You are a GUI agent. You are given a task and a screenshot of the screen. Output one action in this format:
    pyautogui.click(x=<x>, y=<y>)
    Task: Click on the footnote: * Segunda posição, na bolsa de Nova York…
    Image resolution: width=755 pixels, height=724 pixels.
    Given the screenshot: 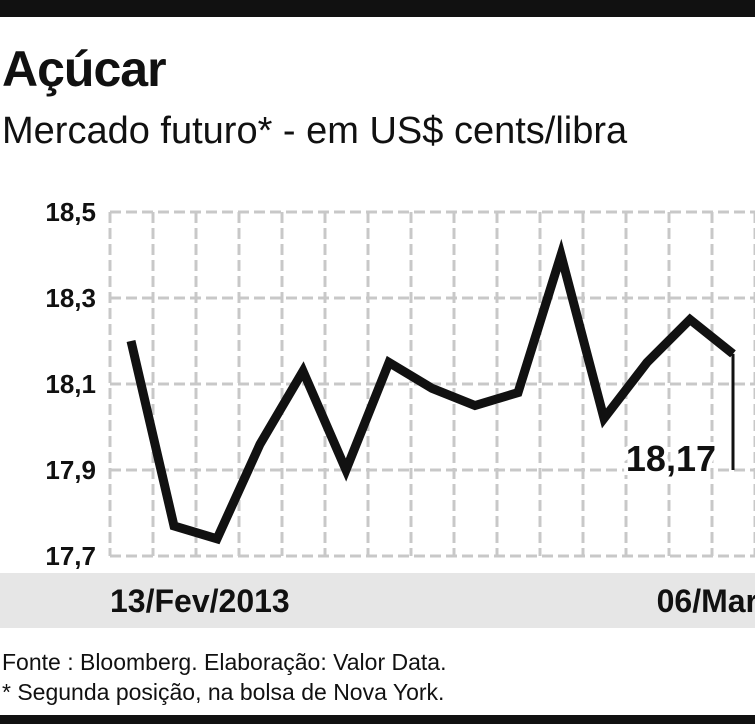 What is the action you would take?
    pyautogui.click(x=223, y=692)
    